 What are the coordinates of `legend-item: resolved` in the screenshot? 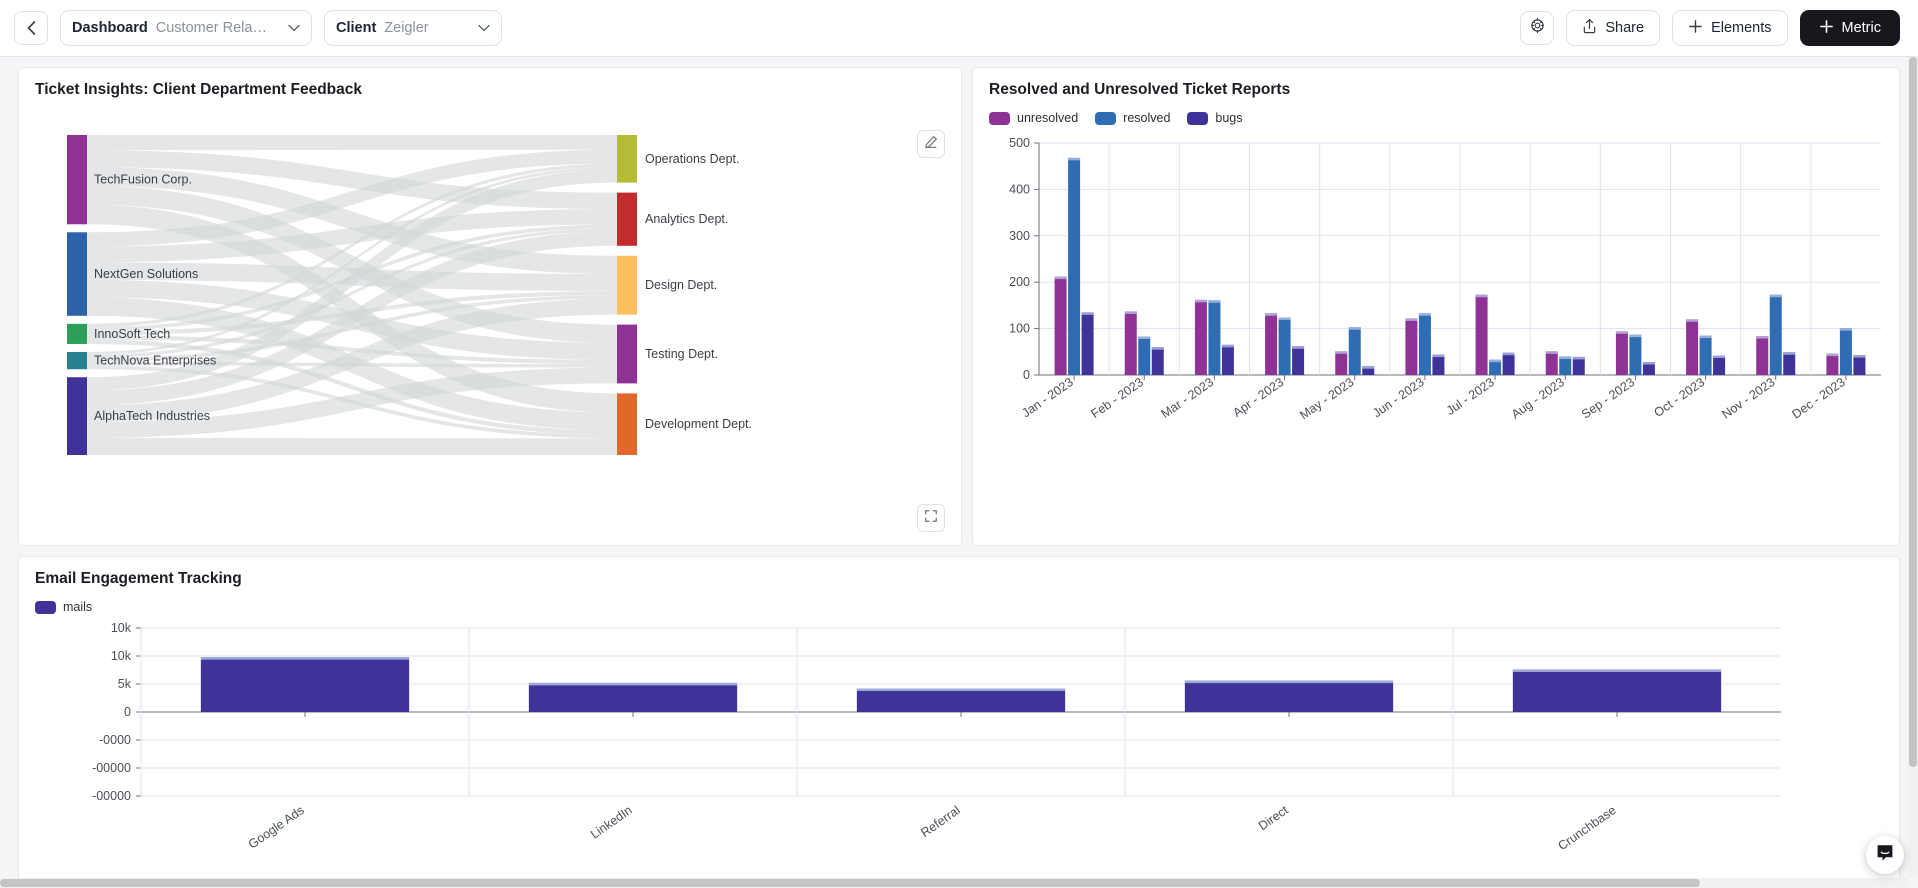 It's located at (1132, 118).